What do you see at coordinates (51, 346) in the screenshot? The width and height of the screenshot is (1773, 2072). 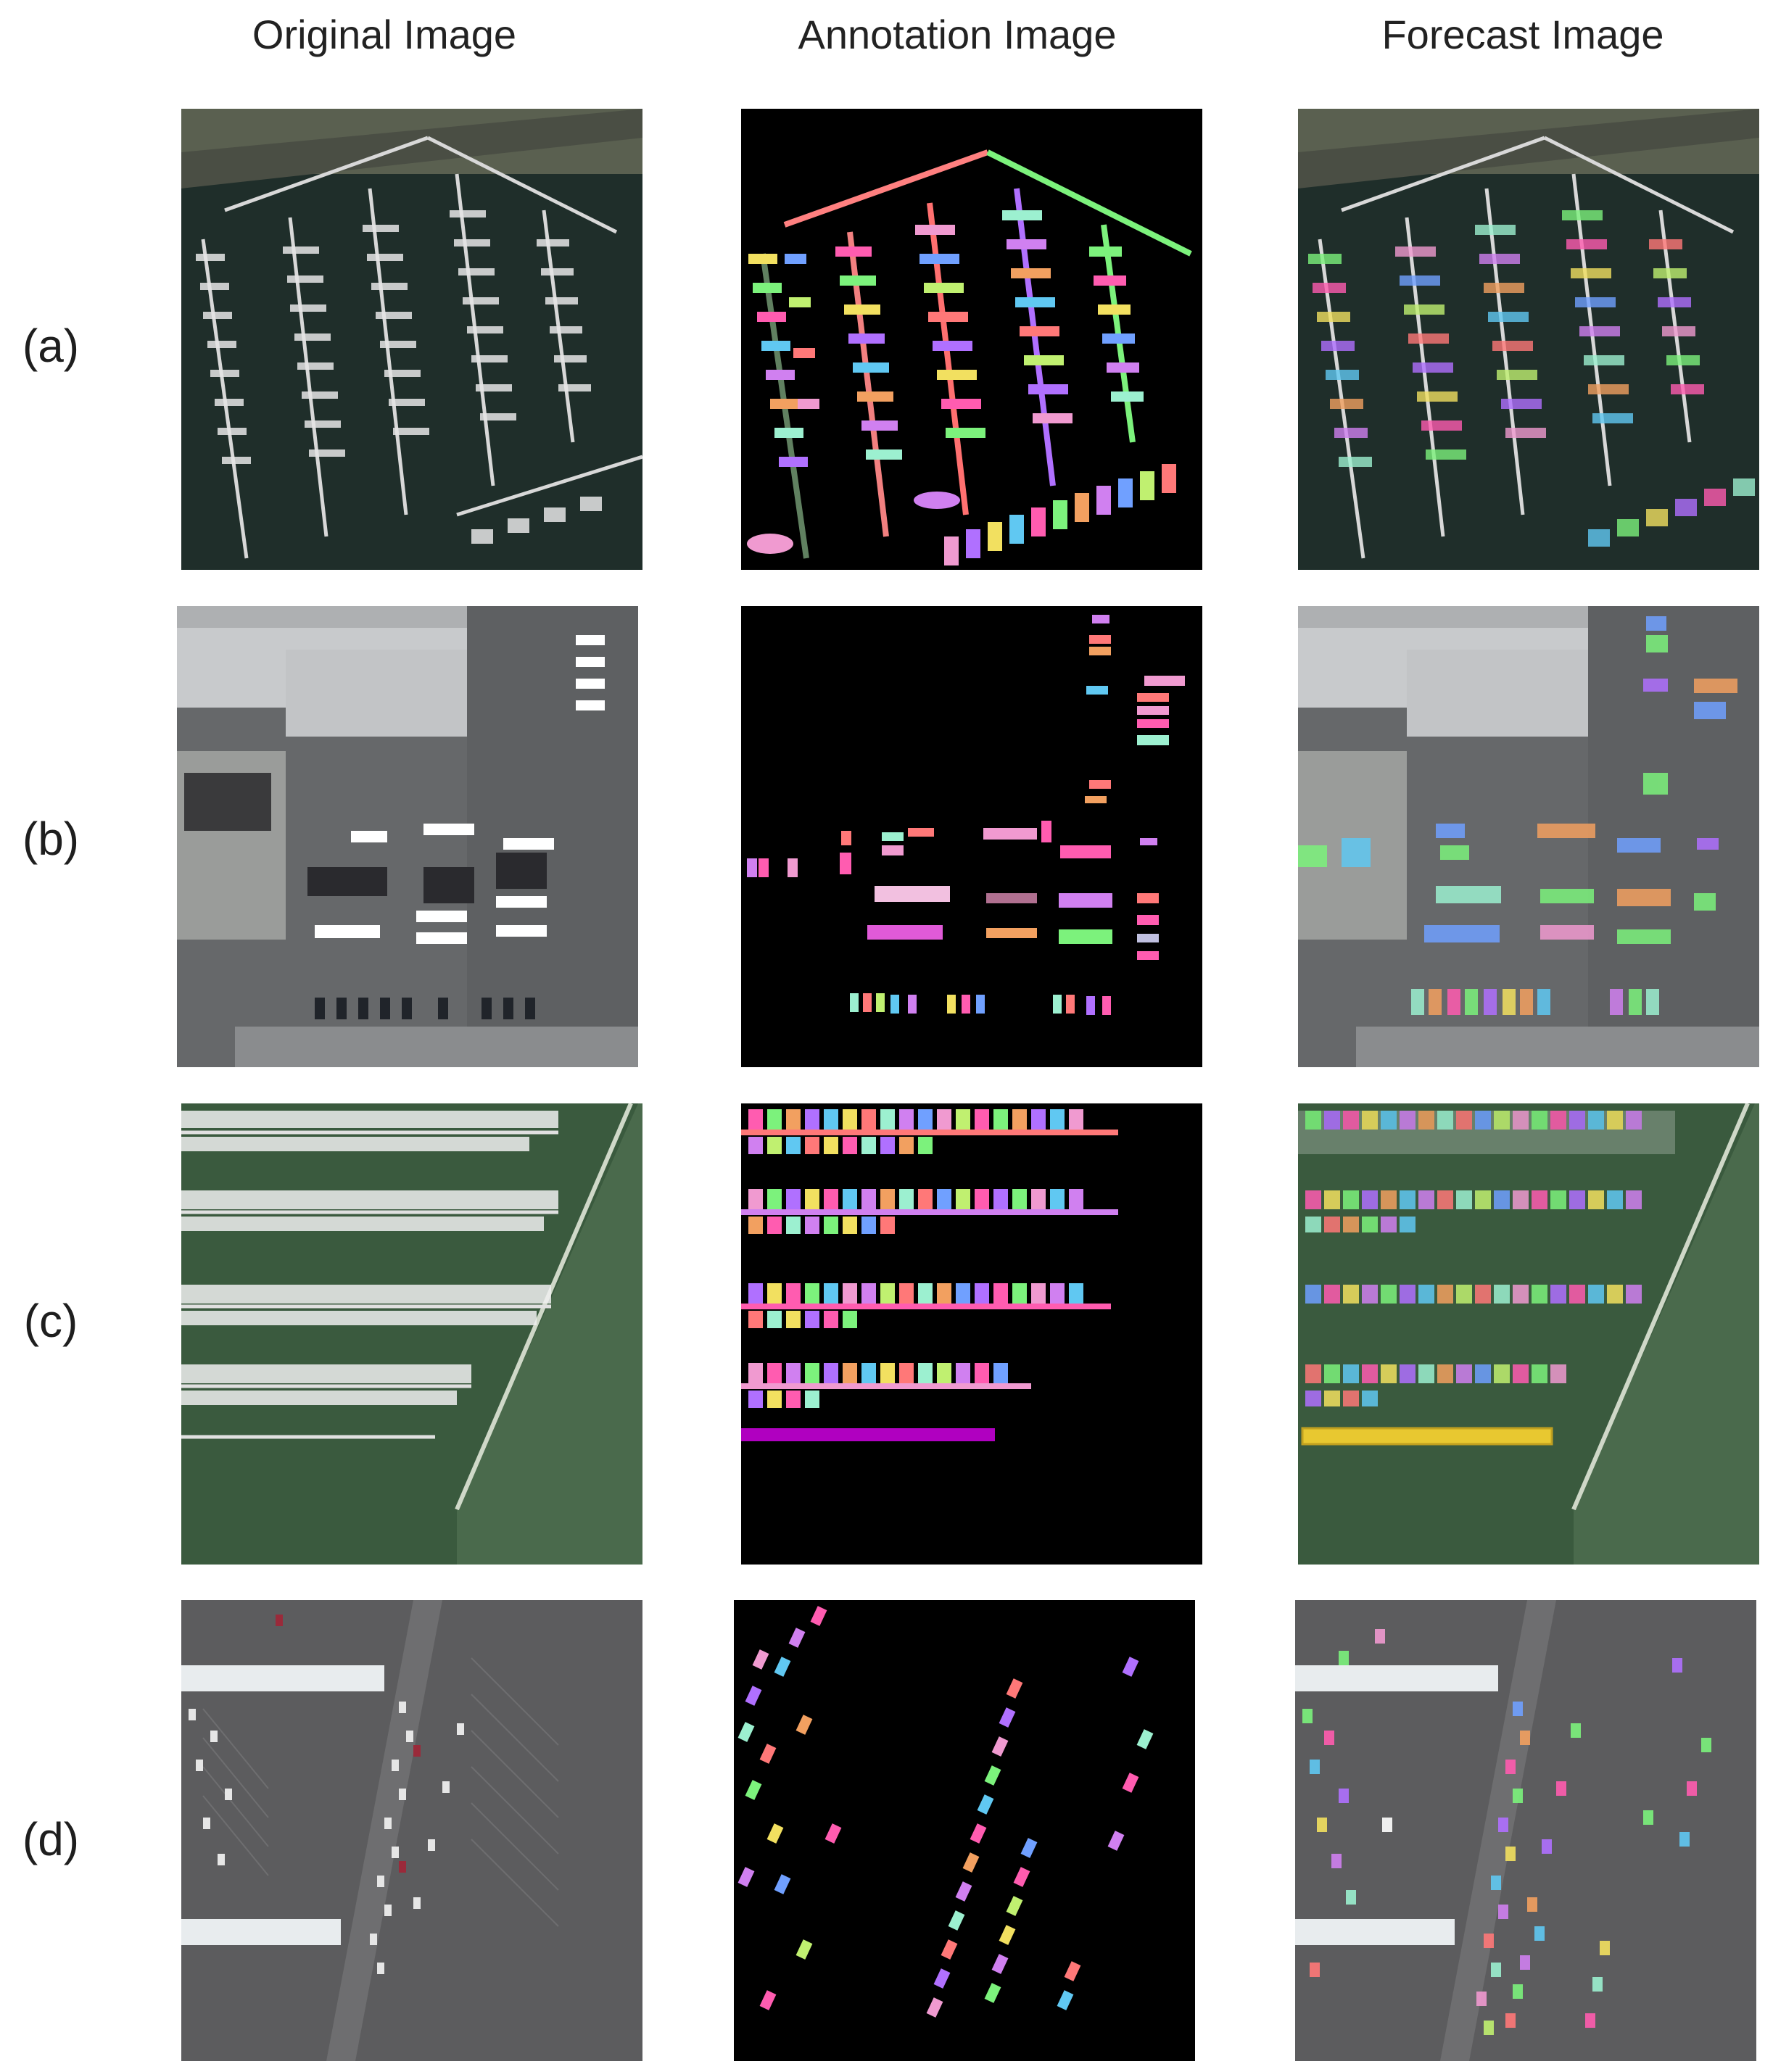 I see `row-label-a: (a)` at bounding box center [51, 346].